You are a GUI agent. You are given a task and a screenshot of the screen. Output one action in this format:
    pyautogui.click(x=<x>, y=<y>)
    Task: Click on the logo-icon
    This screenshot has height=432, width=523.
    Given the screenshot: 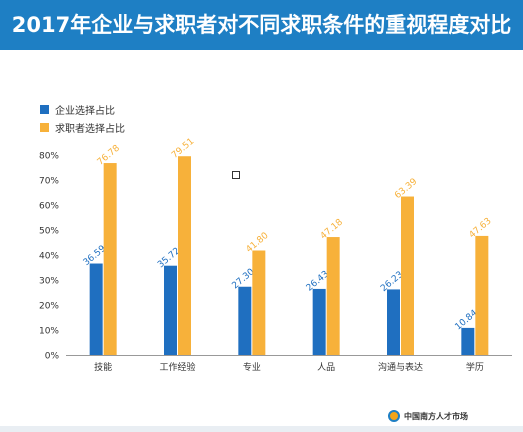 What is the action you would take?
    pyautogui.click(x=394, y=416)
    